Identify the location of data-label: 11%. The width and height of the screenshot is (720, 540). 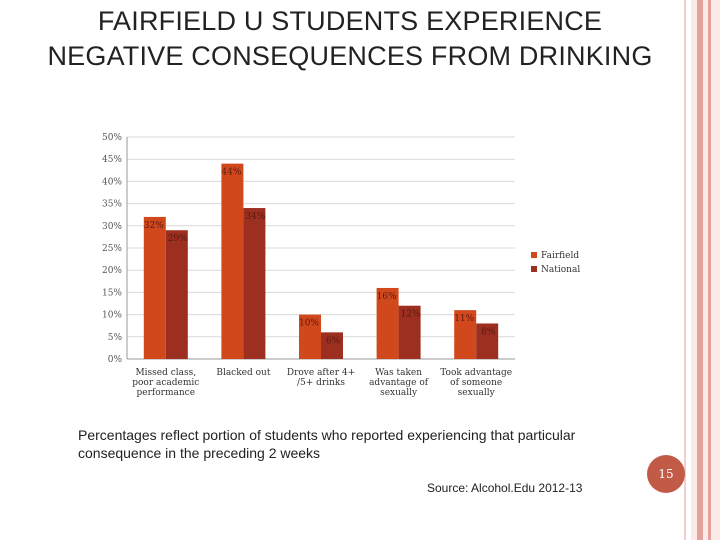
(464, 319).